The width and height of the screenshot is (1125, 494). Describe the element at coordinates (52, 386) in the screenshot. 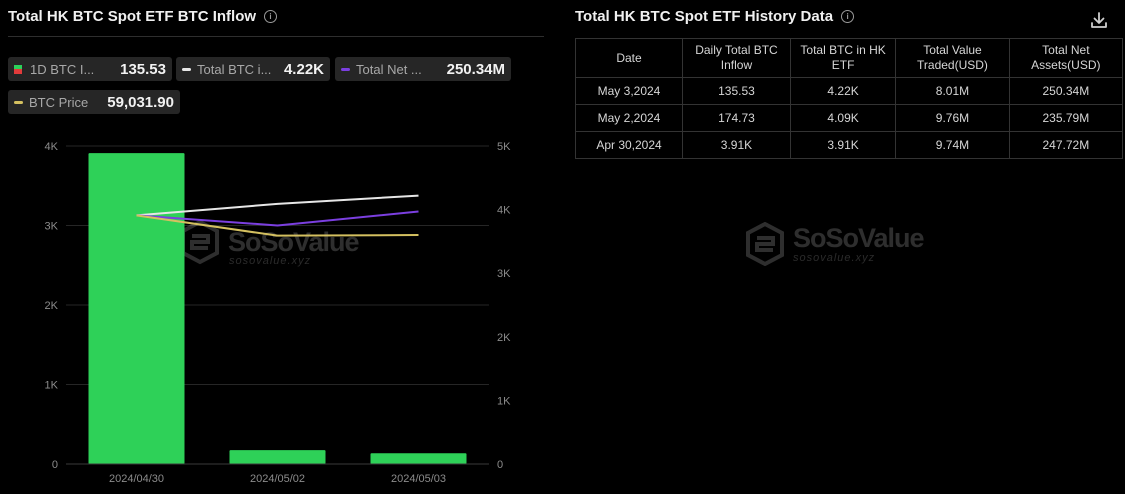

I see `y-left-tick-label: 1K` at that location.